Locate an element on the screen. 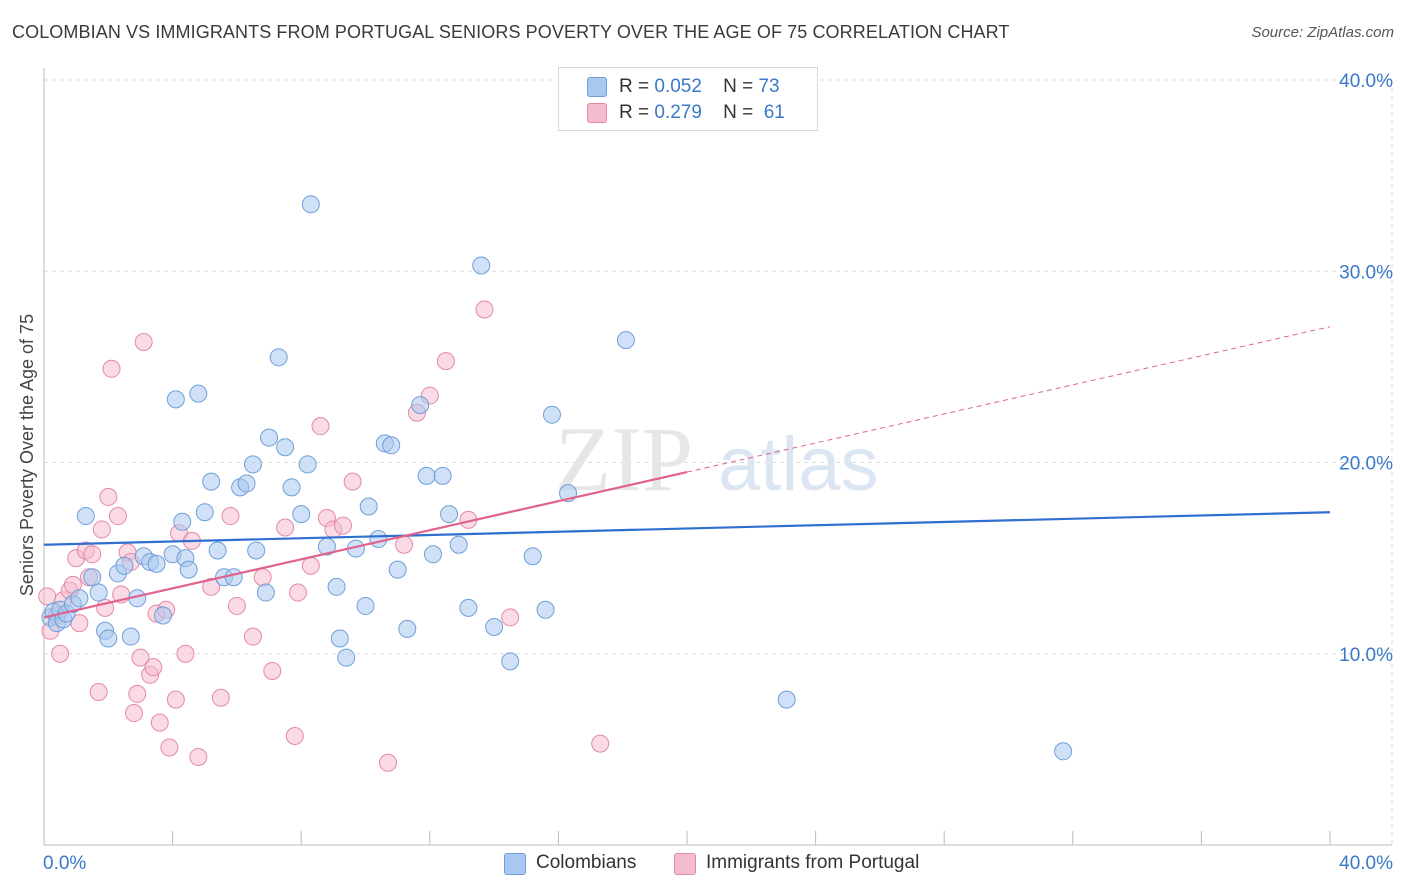 The width and height of the screenshot is (1406, 892). y-tick-label: 10.0% is located at coordinates (1366, 655).